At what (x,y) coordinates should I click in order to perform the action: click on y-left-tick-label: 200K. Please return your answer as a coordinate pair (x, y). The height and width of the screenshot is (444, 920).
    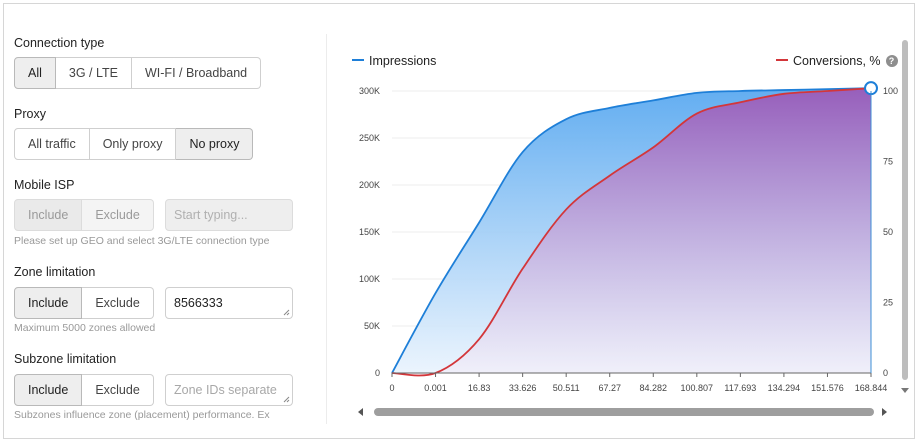
    Looking at the image, I should click on (369, 185).